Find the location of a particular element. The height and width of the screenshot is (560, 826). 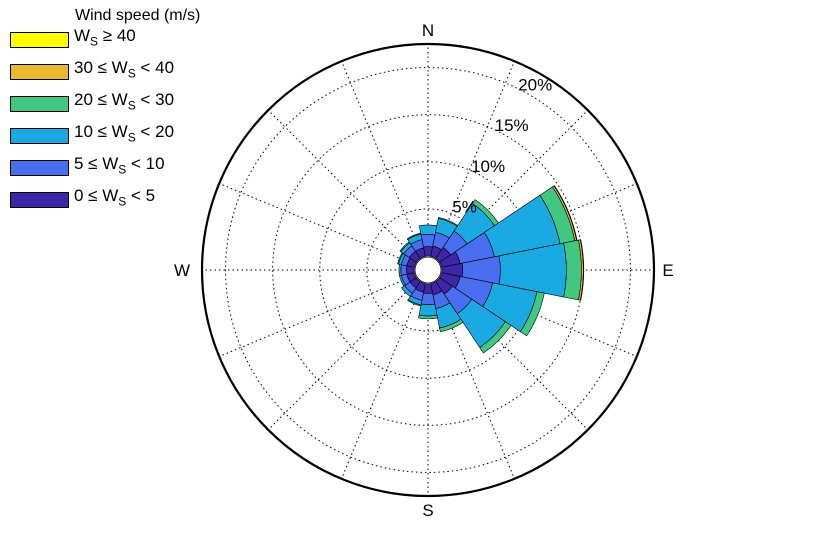

compass-label-S: S is located at coordinates (427, 510).